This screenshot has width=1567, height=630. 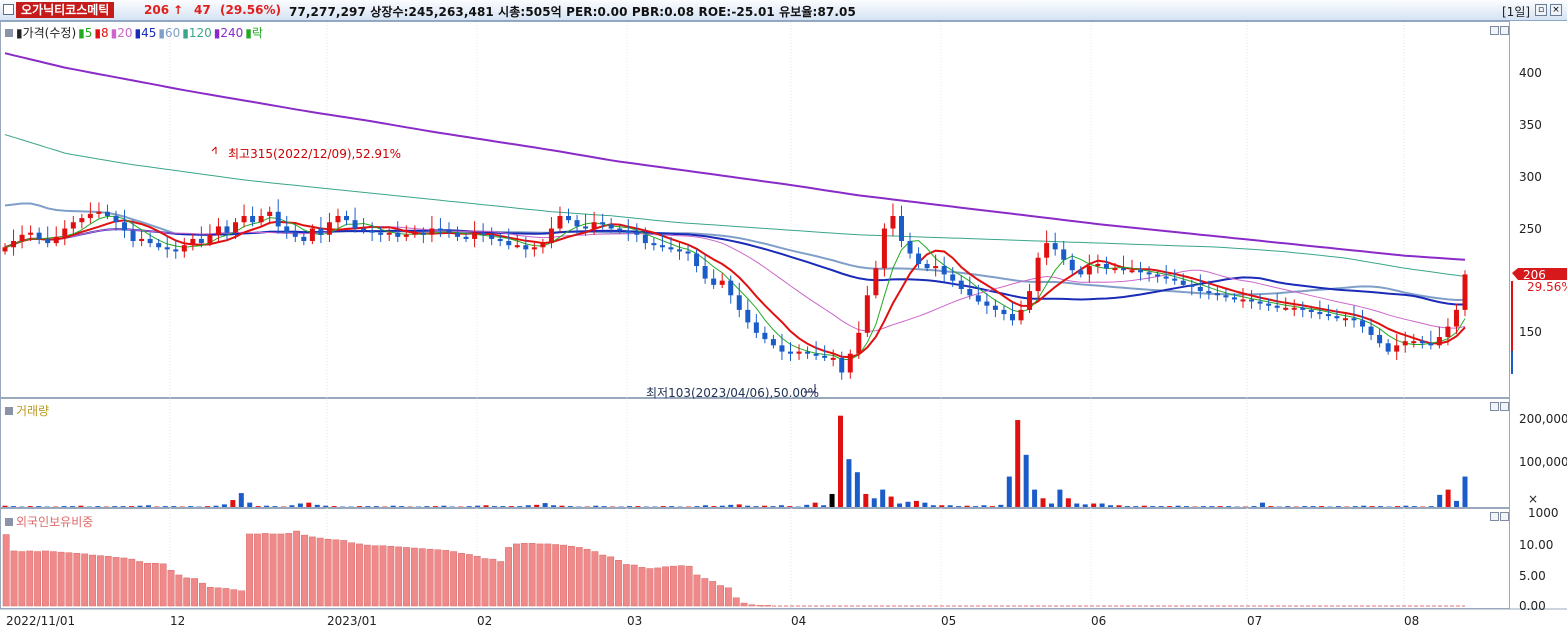 I want to click on restore-icon: ▫, so click(x=1541, y=10).